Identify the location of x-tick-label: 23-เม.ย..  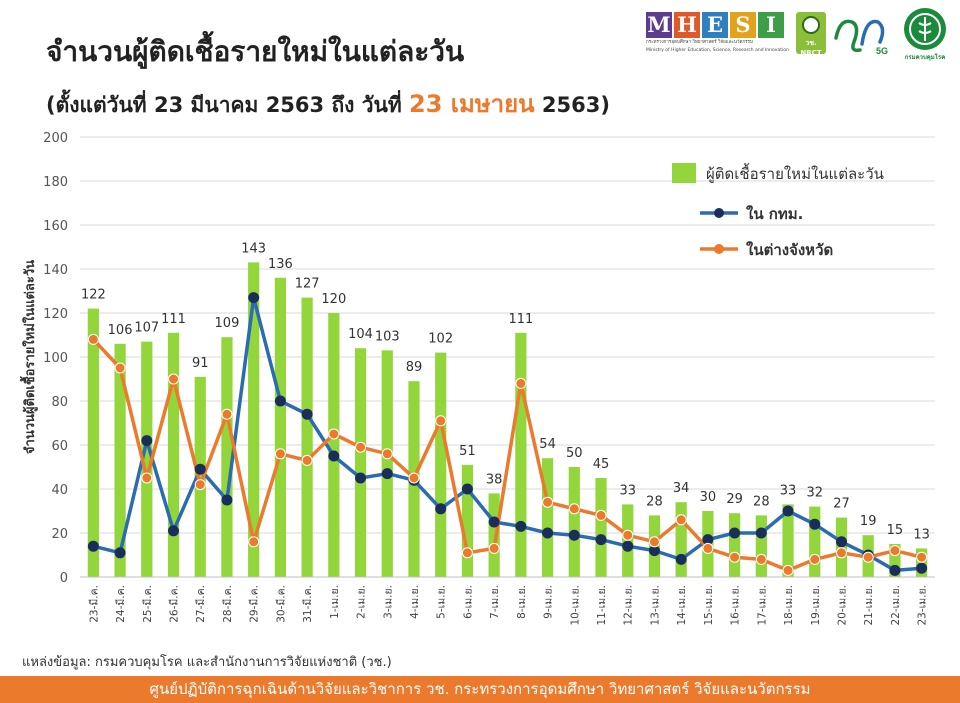
(923, 605).